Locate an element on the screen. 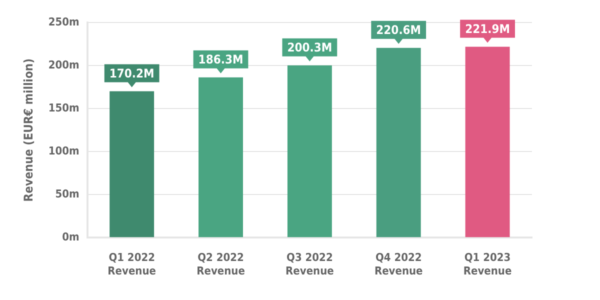  data-label: 221.9M is located at coordinates (487, 29).